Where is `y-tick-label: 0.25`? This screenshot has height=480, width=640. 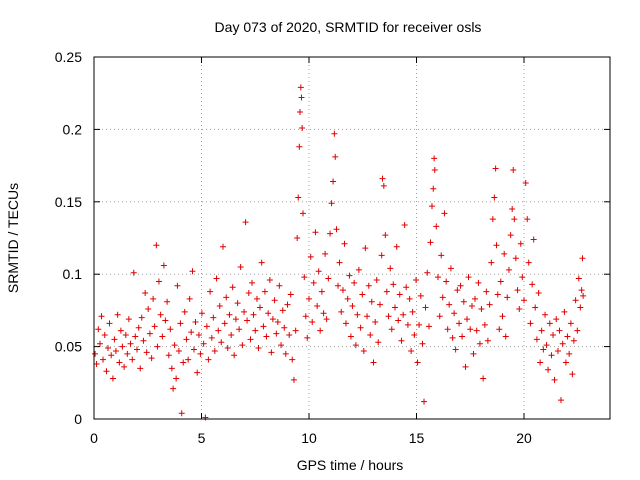
y-tick-label: 0.25 is located at coordinates (68, 57).